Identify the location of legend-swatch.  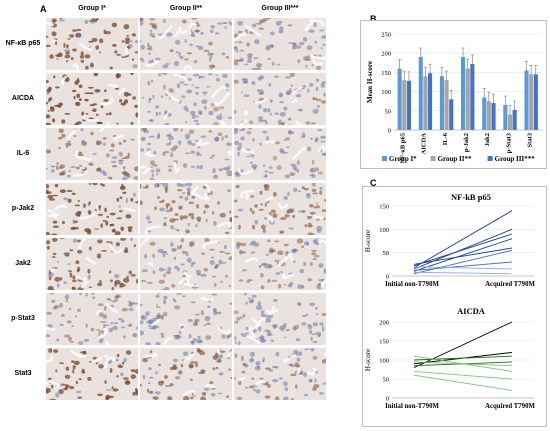
(384, 158).